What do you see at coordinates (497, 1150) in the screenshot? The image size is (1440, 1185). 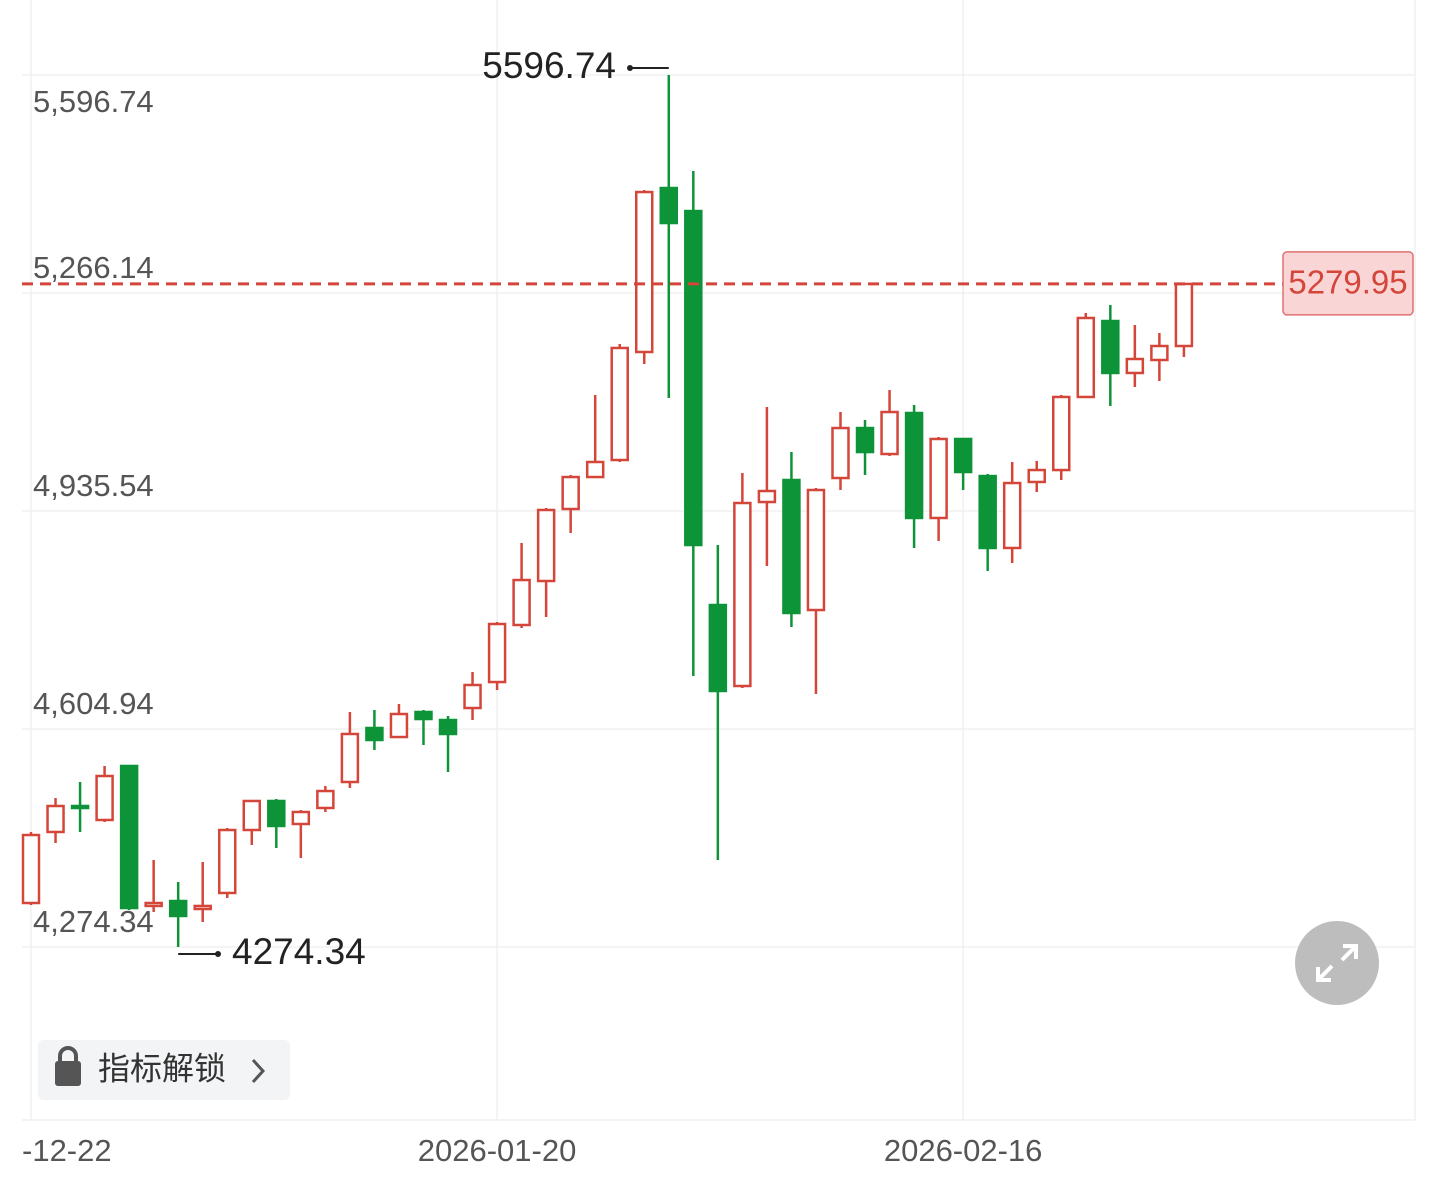 I see `x-tick-label: 2026-01-20` at bounding box center [497, 1150].